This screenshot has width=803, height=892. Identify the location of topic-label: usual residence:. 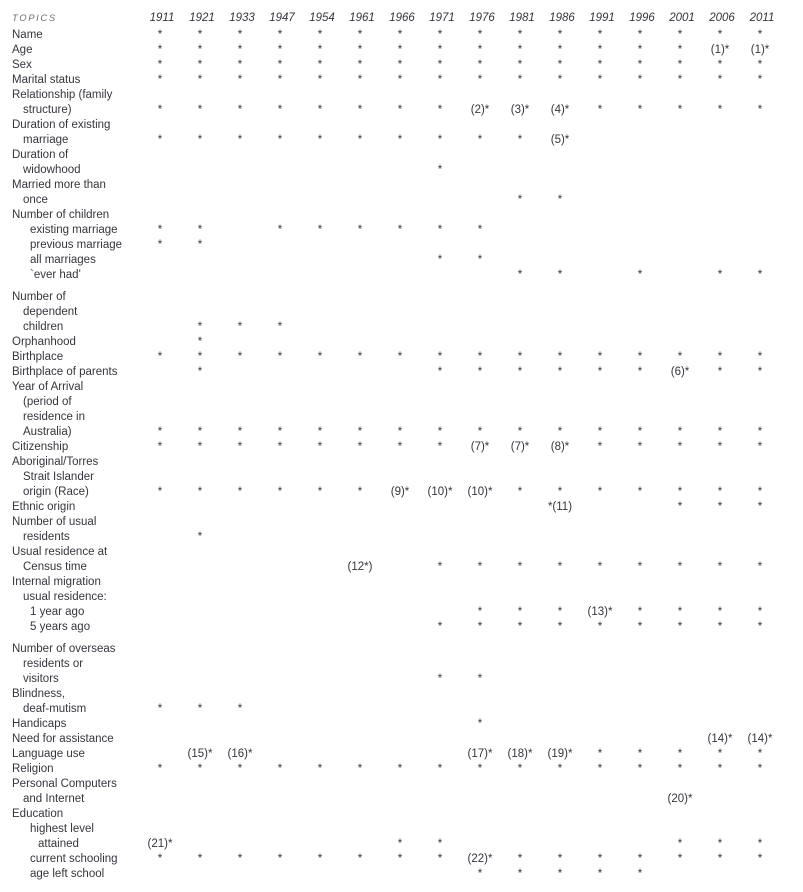
(65, 597).